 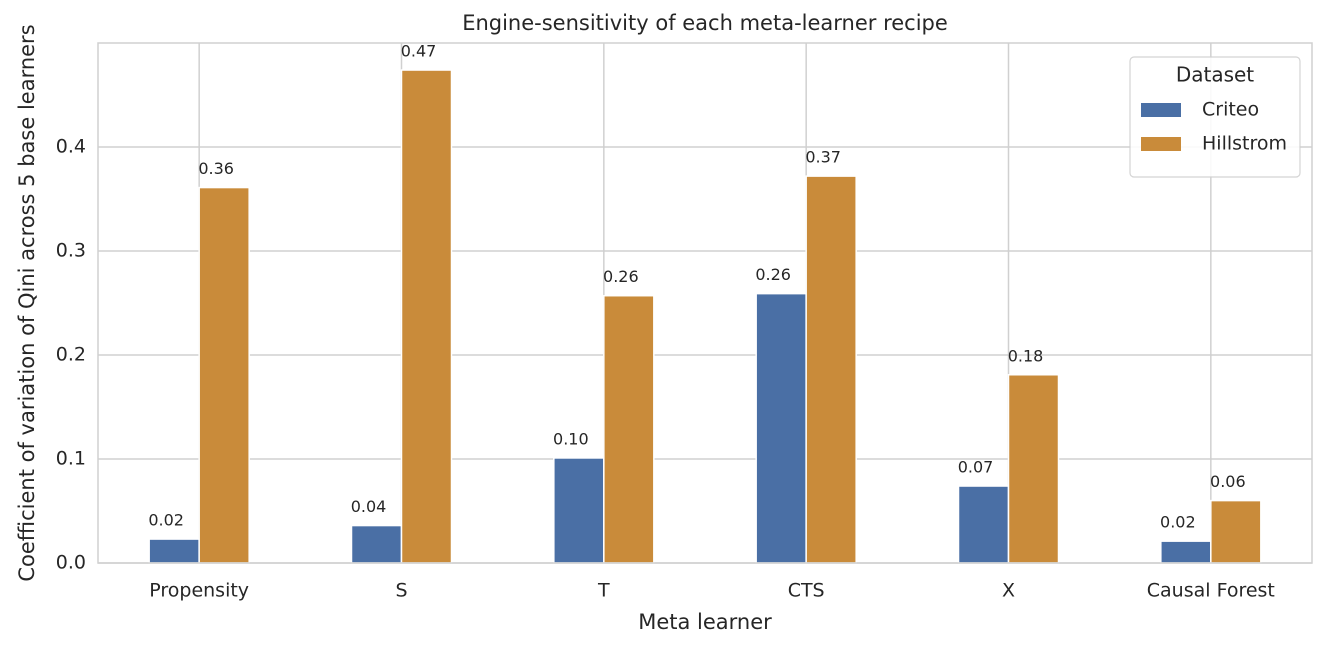 What do you see at coordinates (1026, 355) in the screenshot?
I see `value-label: 0.18` at bounding box center [1026, 355].